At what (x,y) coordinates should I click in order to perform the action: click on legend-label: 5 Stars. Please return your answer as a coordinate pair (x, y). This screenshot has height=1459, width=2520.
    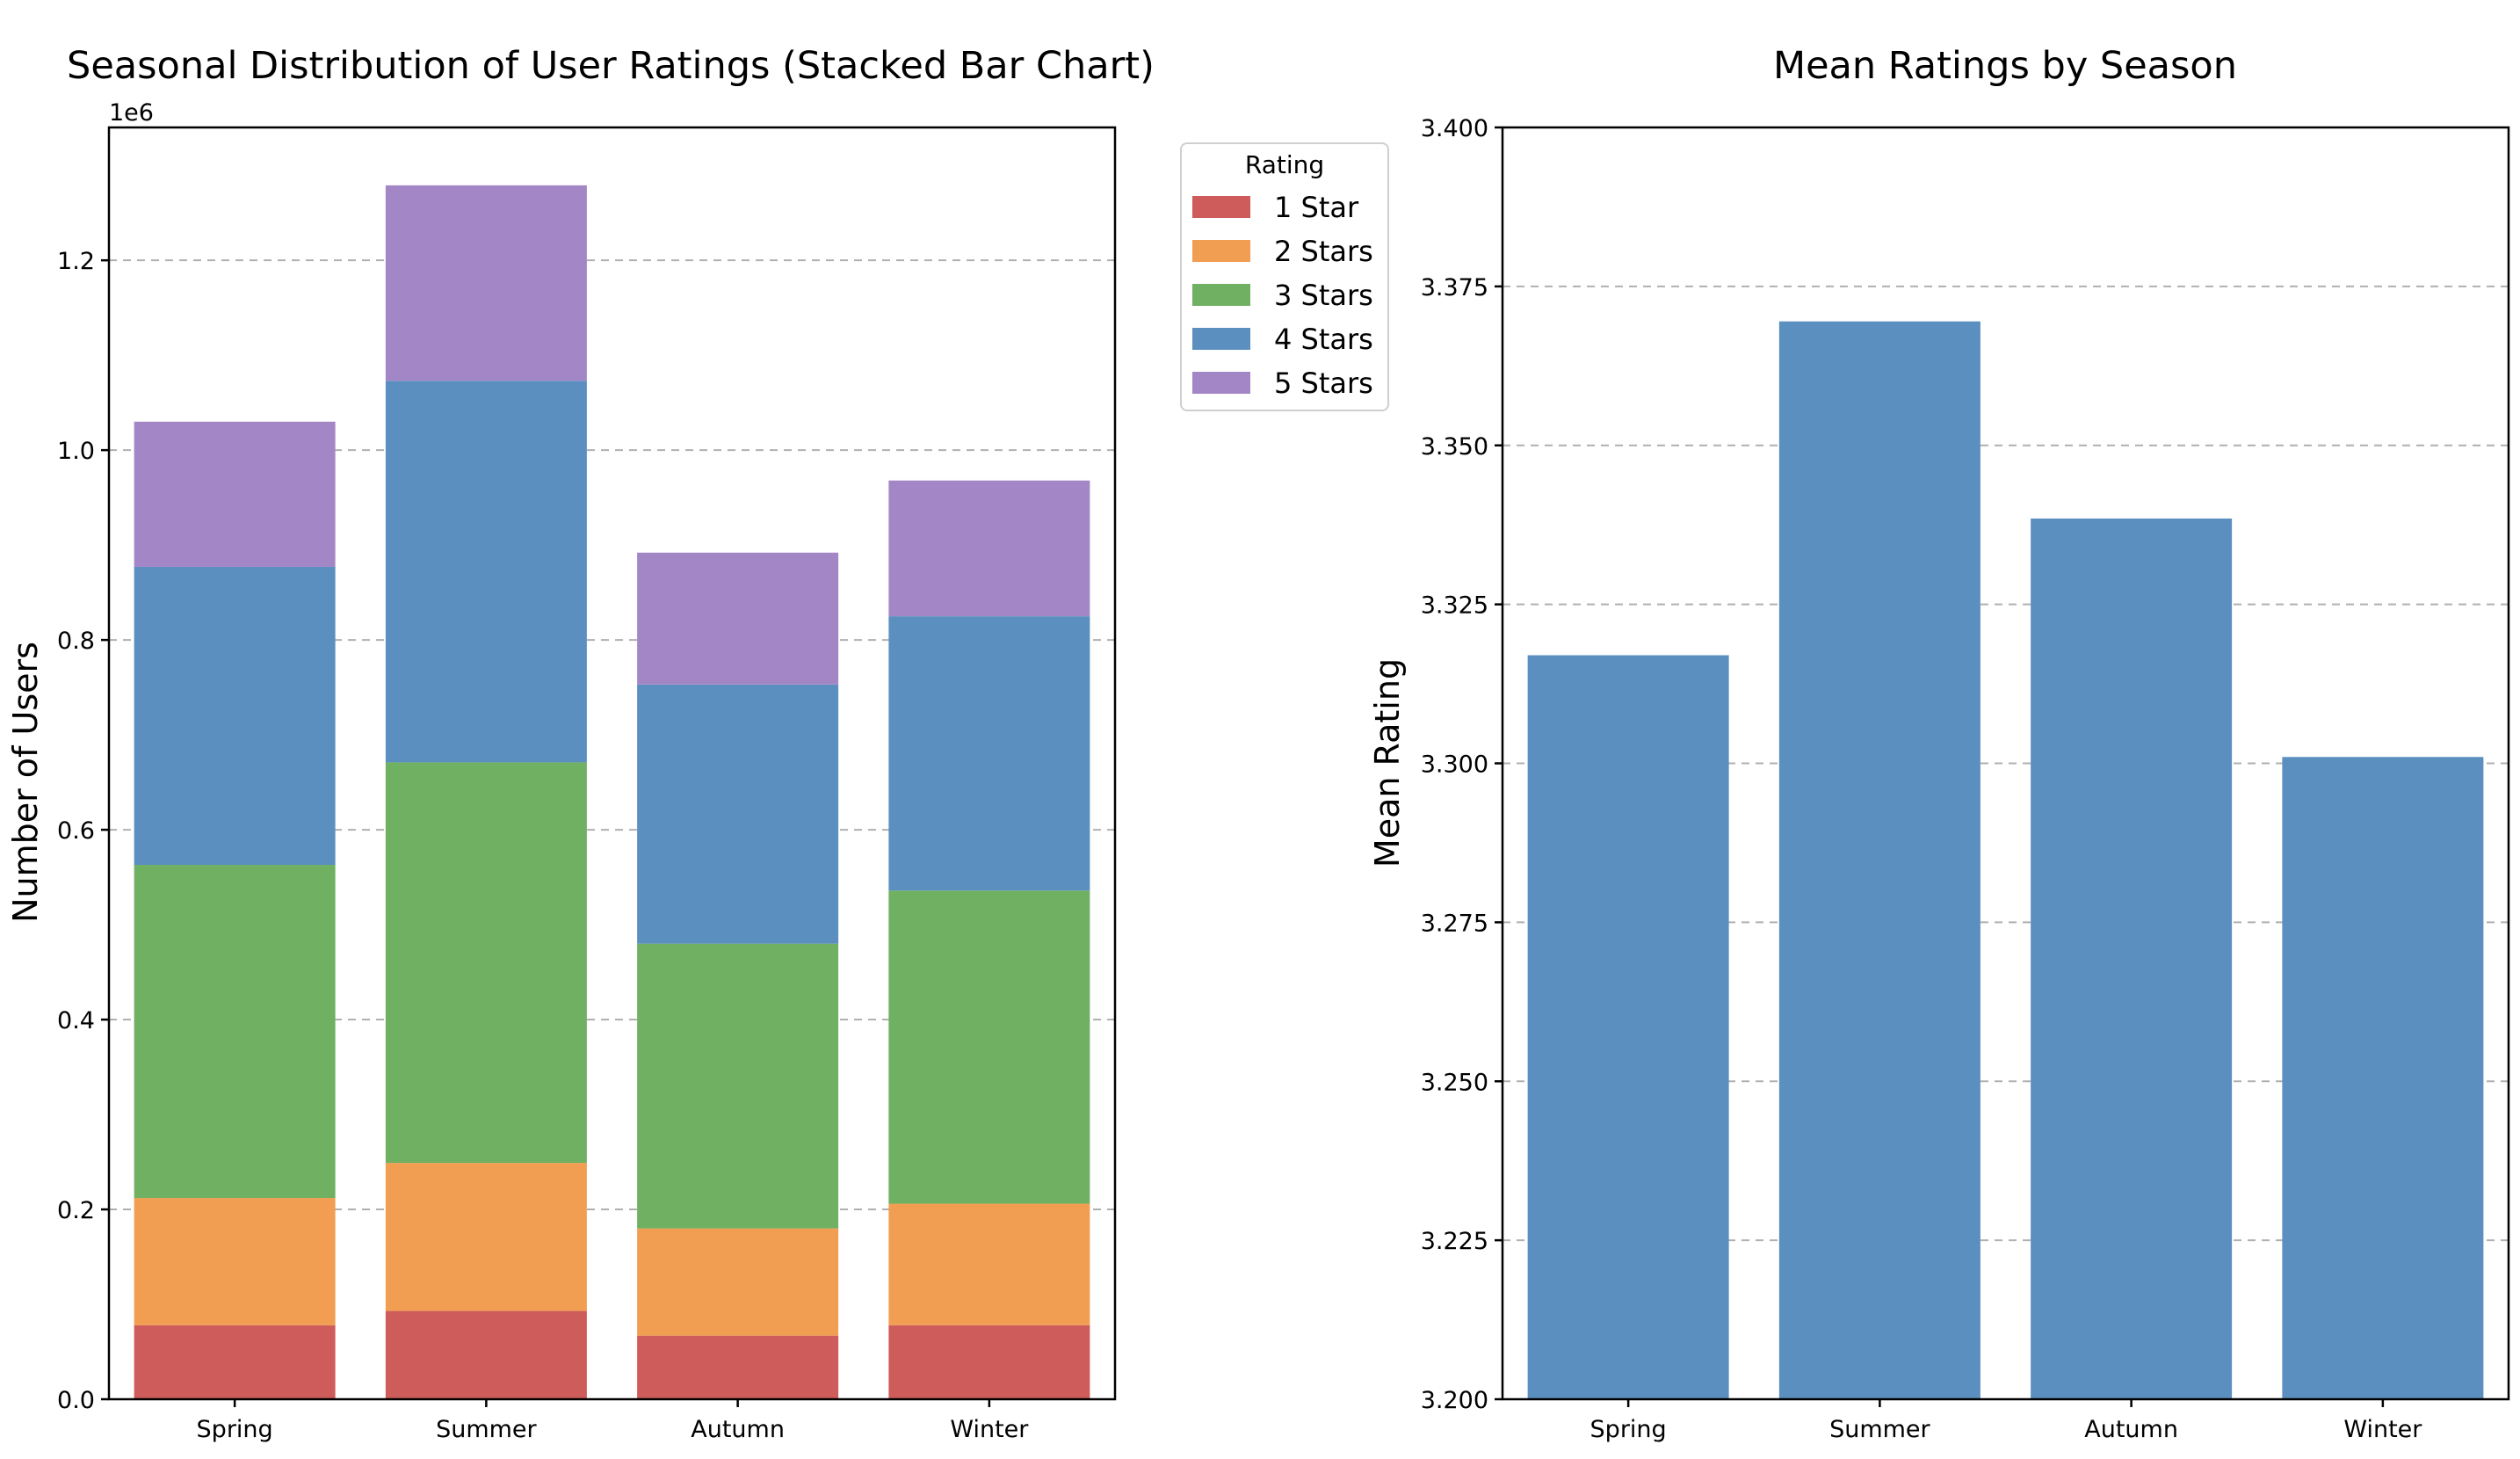
    Looking at the image, I should click on (1323, 383).